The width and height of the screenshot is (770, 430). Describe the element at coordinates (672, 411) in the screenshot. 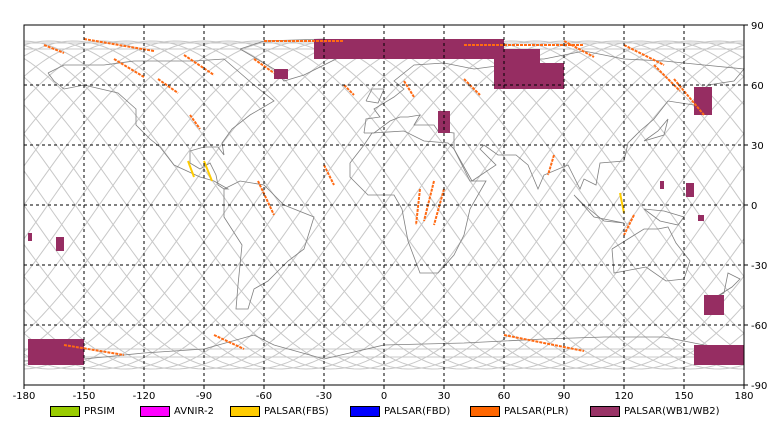

I see `legend-label-palsar-wb: PALSAR(WB1/WB2)` at that location.